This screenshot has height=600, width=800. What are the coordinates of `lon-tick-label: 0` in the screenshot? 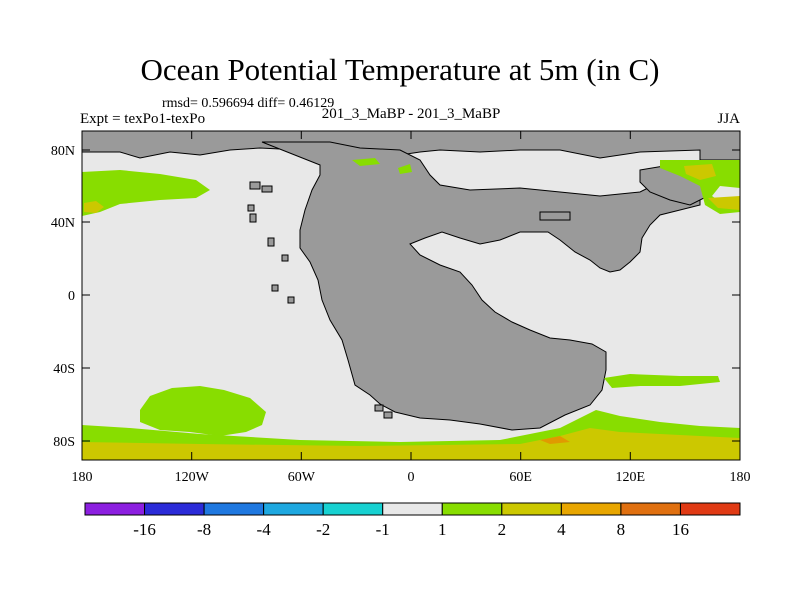 It's located at (411, 477).